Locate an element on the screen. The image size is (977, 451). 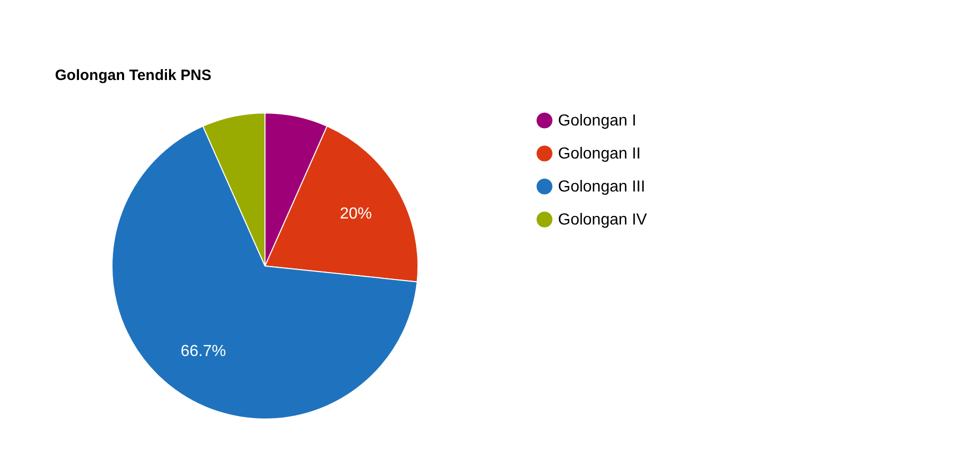
legend-label: Golongan I is located at coordinates (597, 121).